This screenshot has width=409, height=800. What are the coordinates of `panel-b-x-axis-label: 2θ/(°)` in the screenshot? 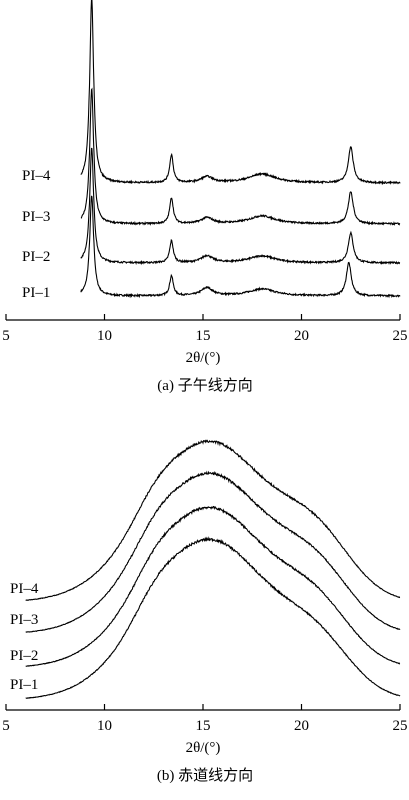 It's located at (203, 748).